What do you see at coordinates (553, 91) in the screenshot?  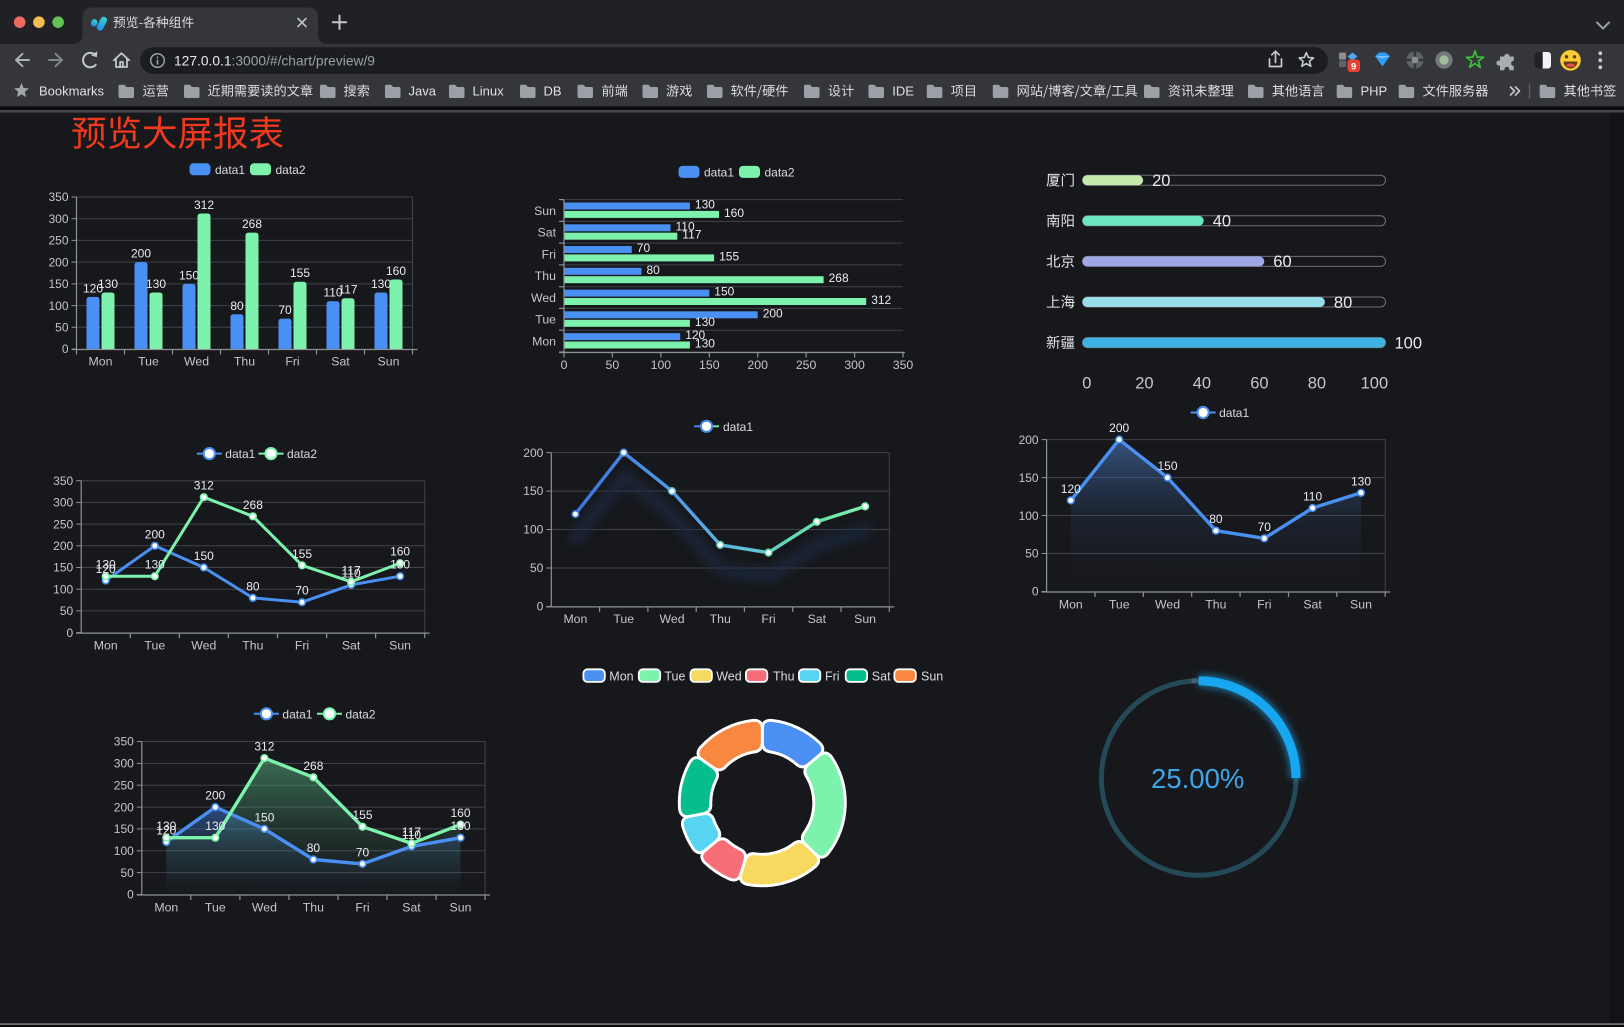 I see `svg-text: DB` at bounding box center [553, 91].